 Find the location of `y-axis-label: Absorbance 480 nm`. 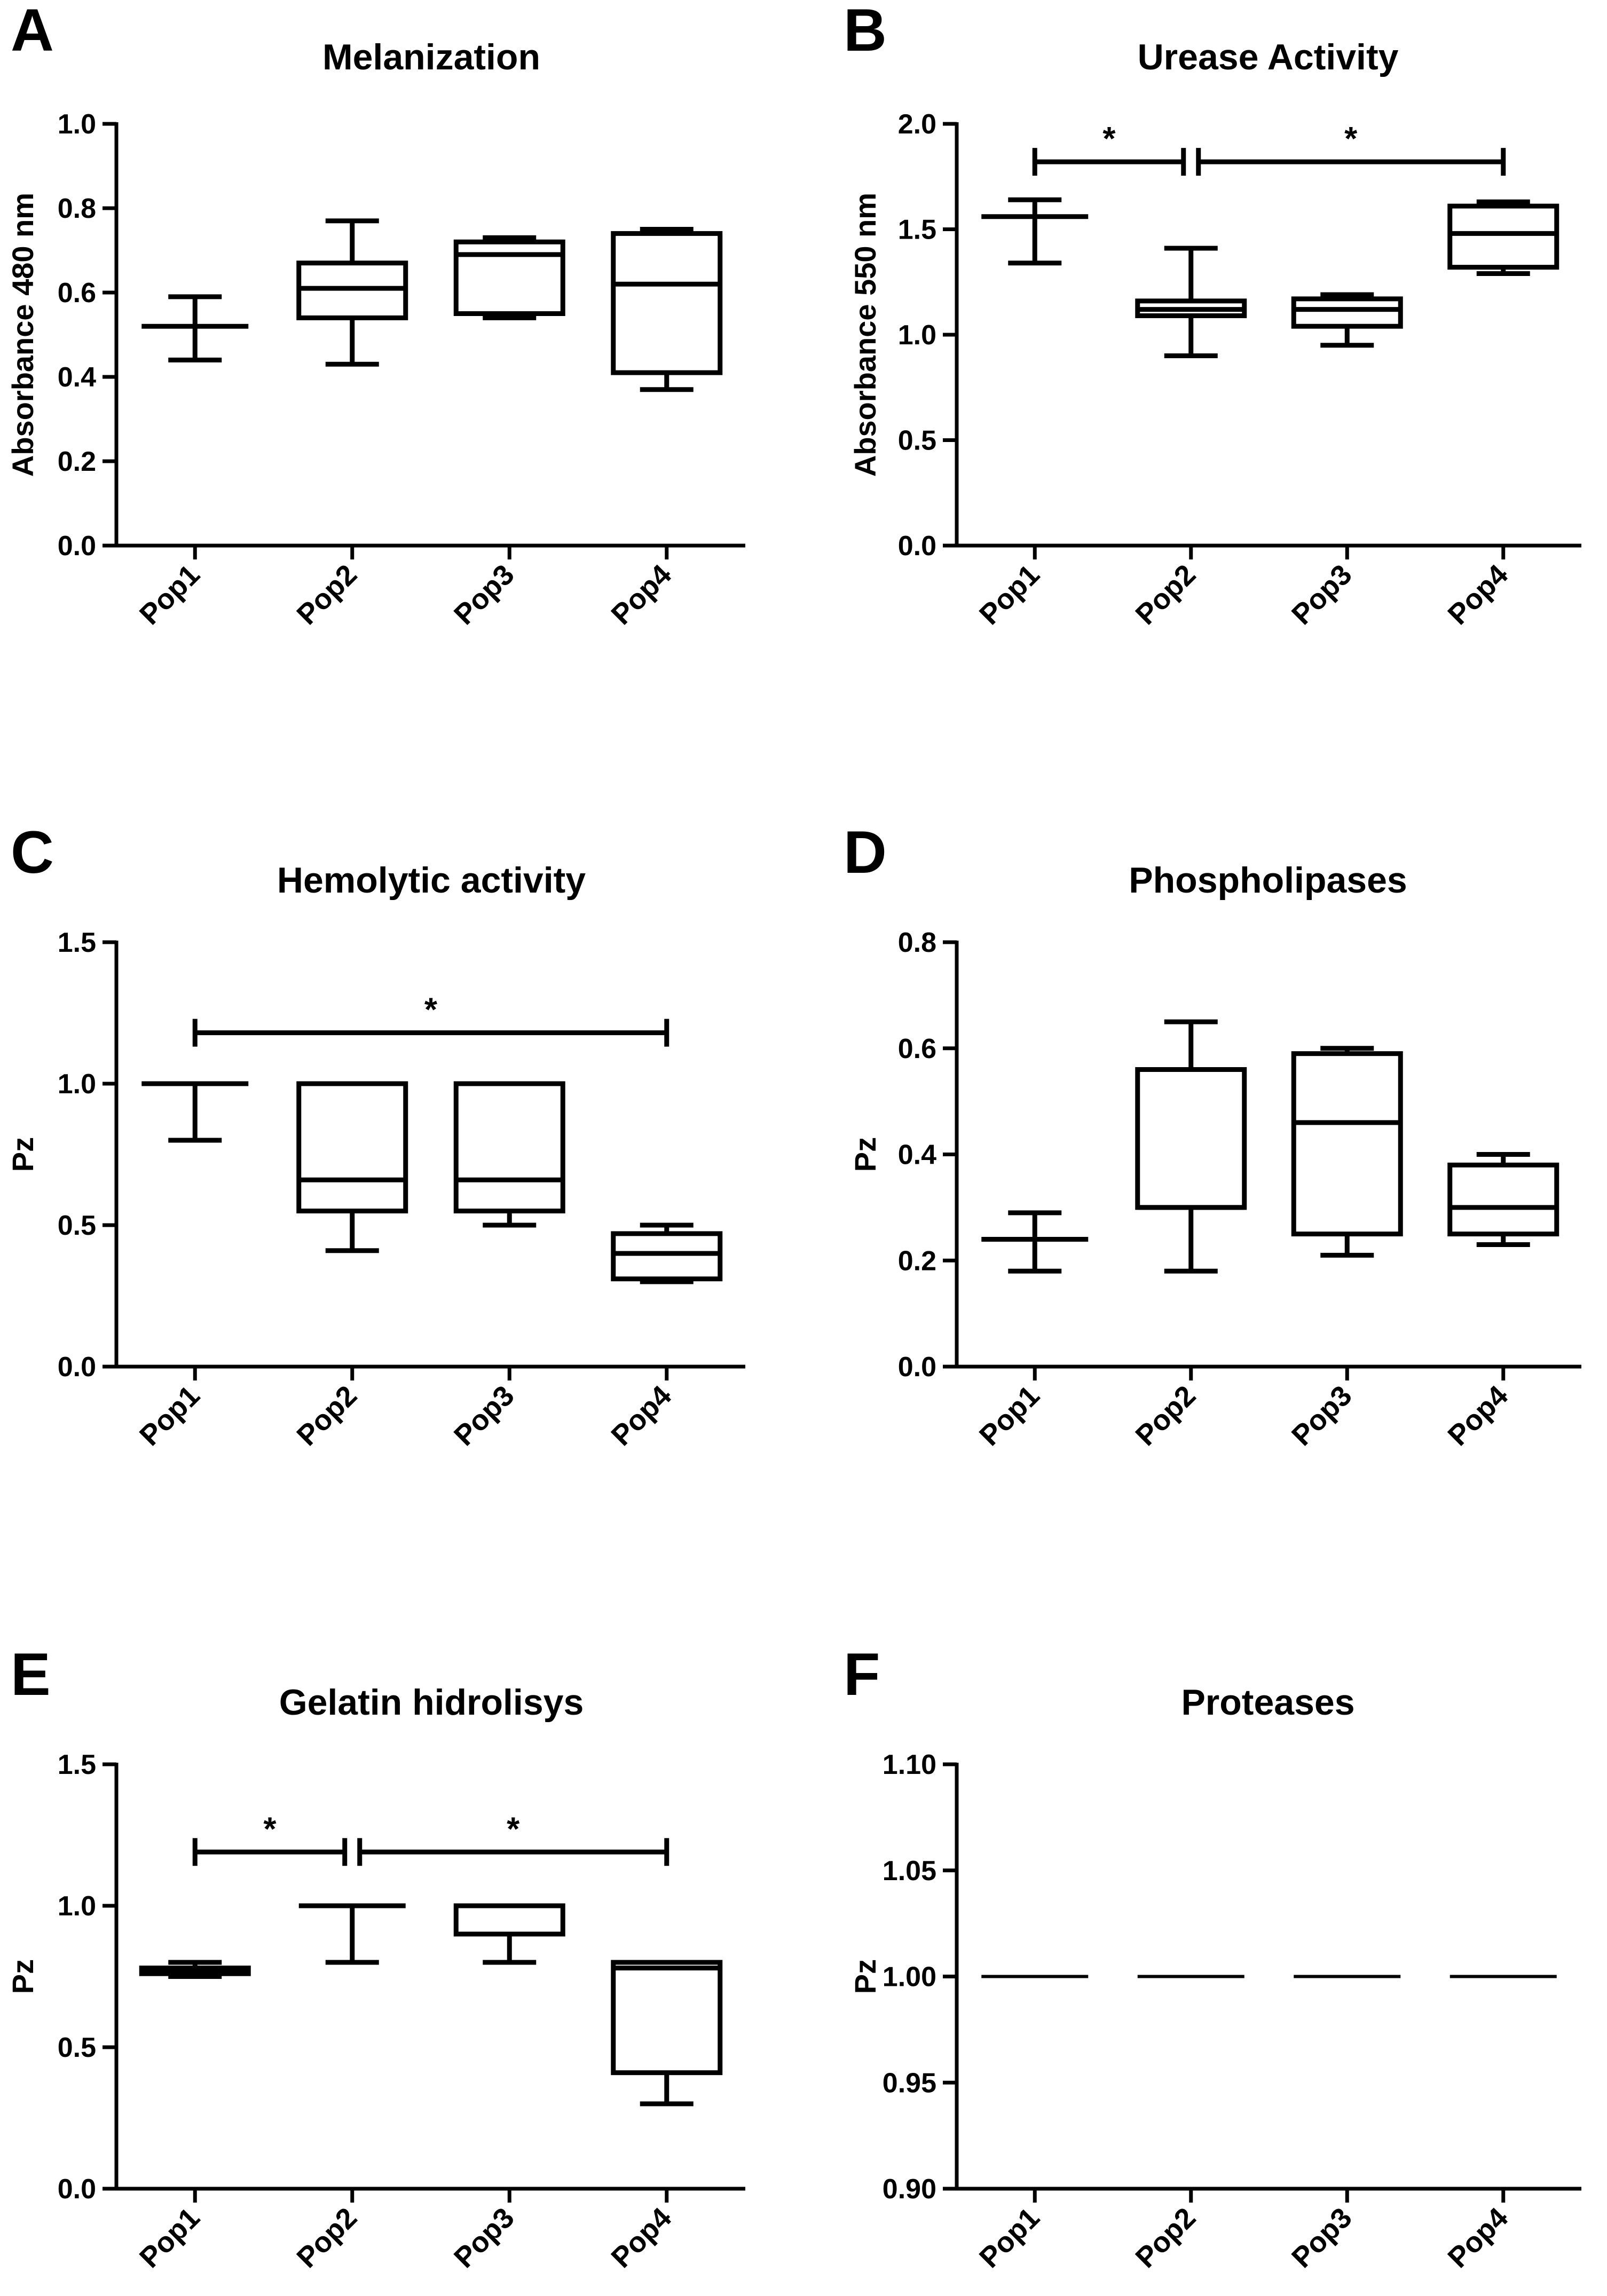

y-axis-label: Absorbance 480 nm is located at coordinates (23, 335).